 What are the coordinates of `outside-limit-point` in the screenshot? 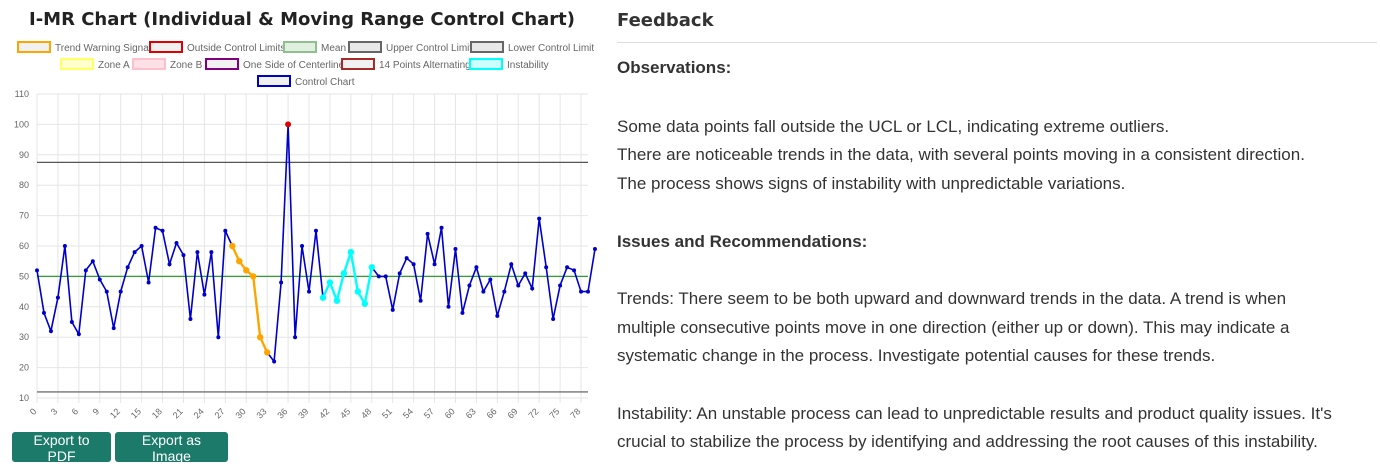 It's located at (288, 124).